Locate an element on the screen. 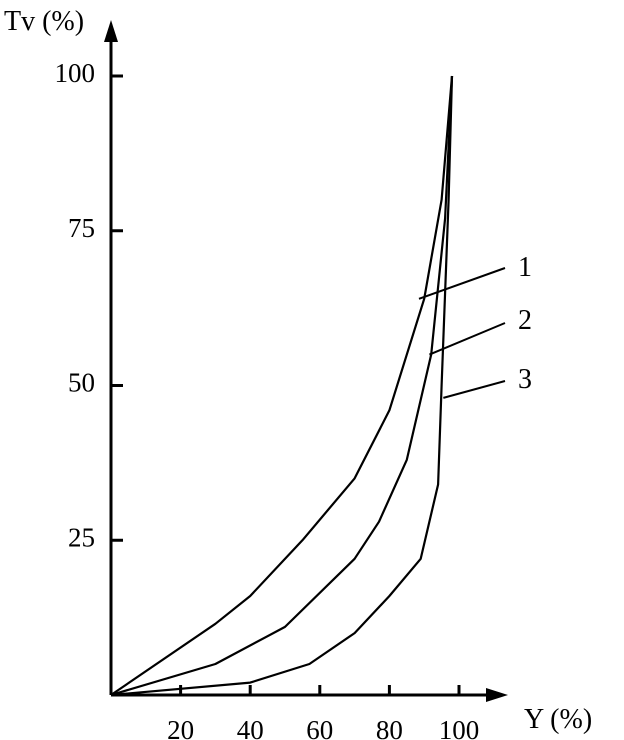 Image resolution: width=624 pixels, height=740 pixels. series-label-3: 3 is located at coordinates (525, 379).